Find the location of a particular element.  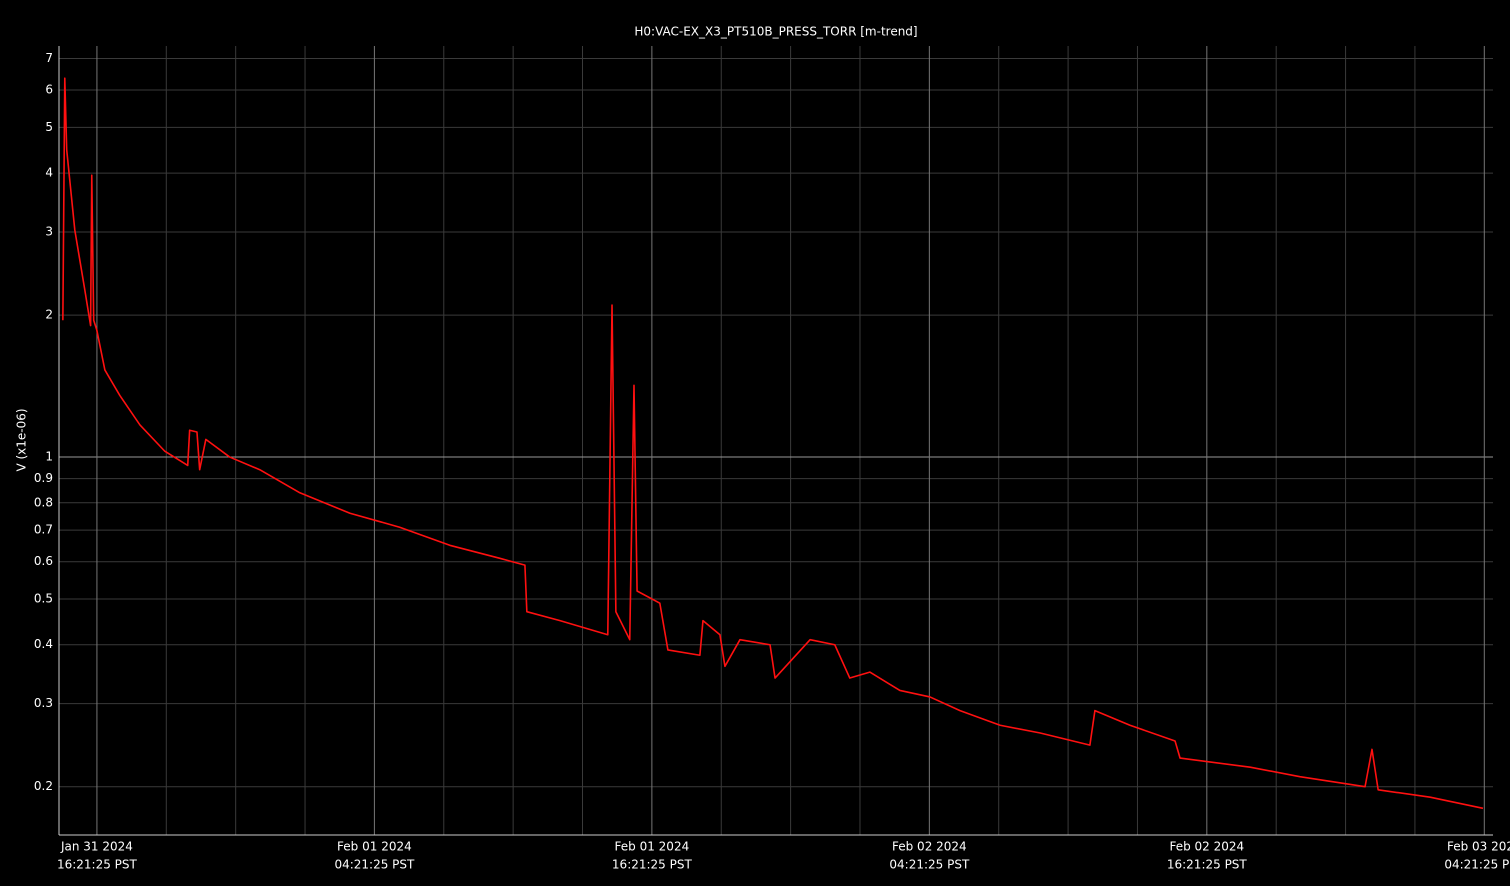

y-tick-label: 0.7 is located at coordinates (43, 530).